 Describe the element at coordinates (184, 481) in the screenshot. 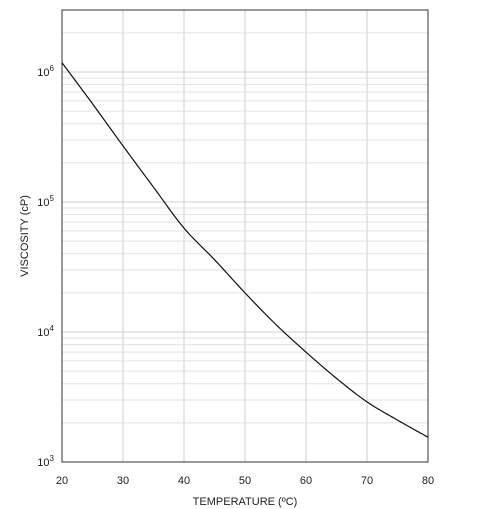

I see `x-tick-label: 40` at that location.